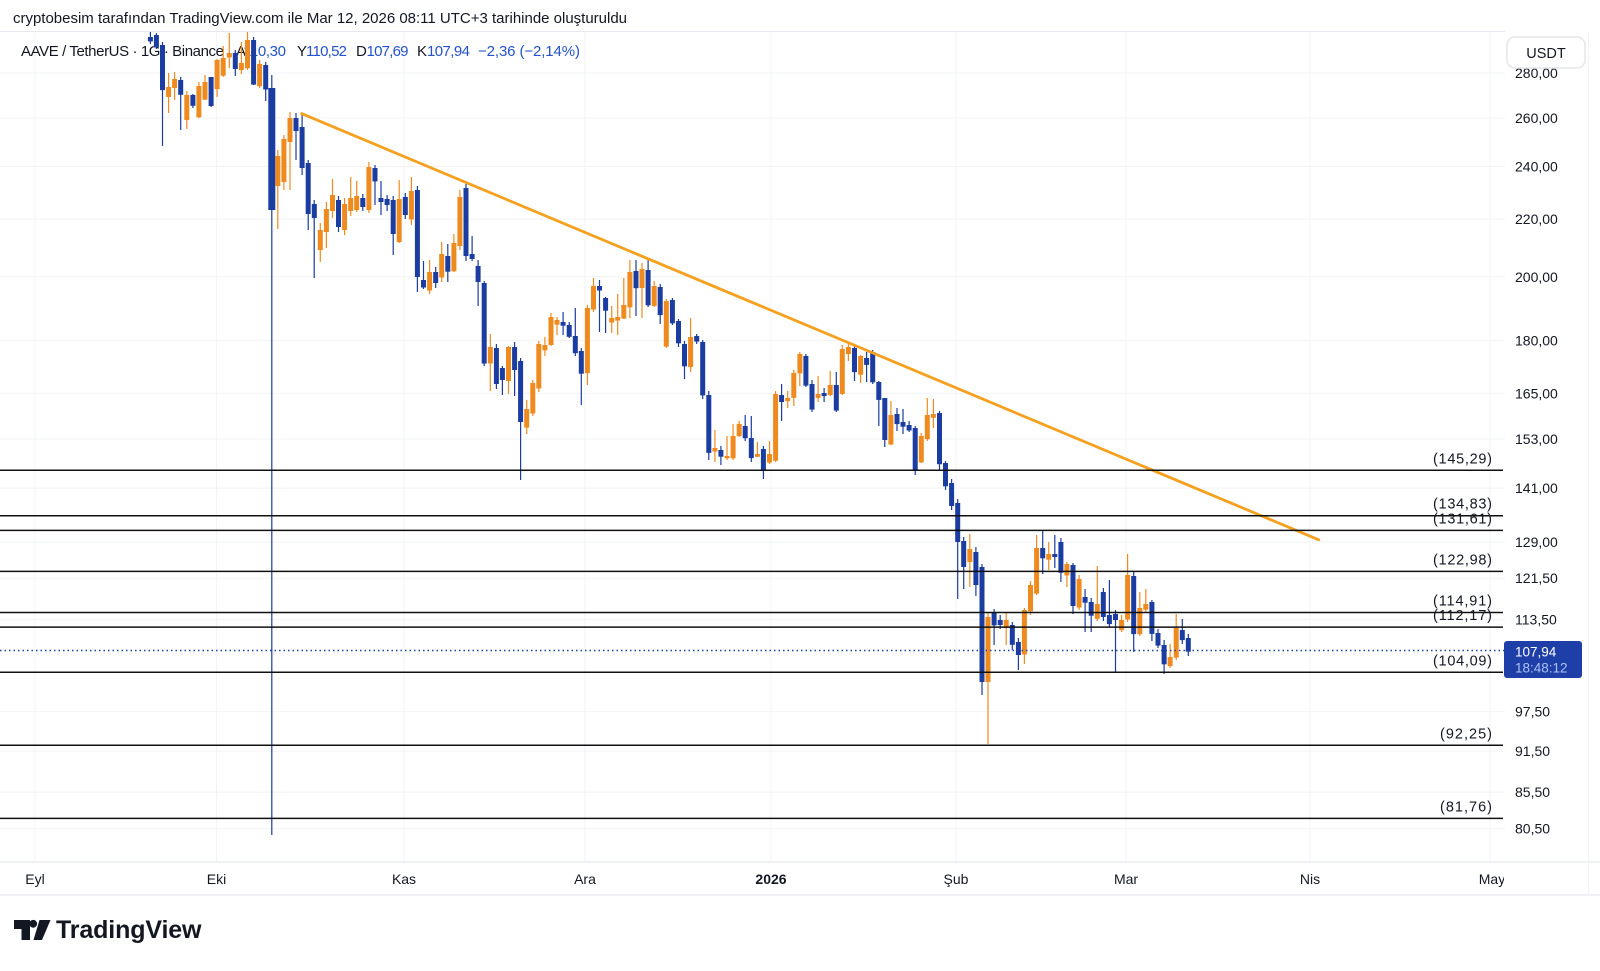 This screenshot has width=1600, height=971. I want to click on svg-text: 107,69, so click(388, 51).